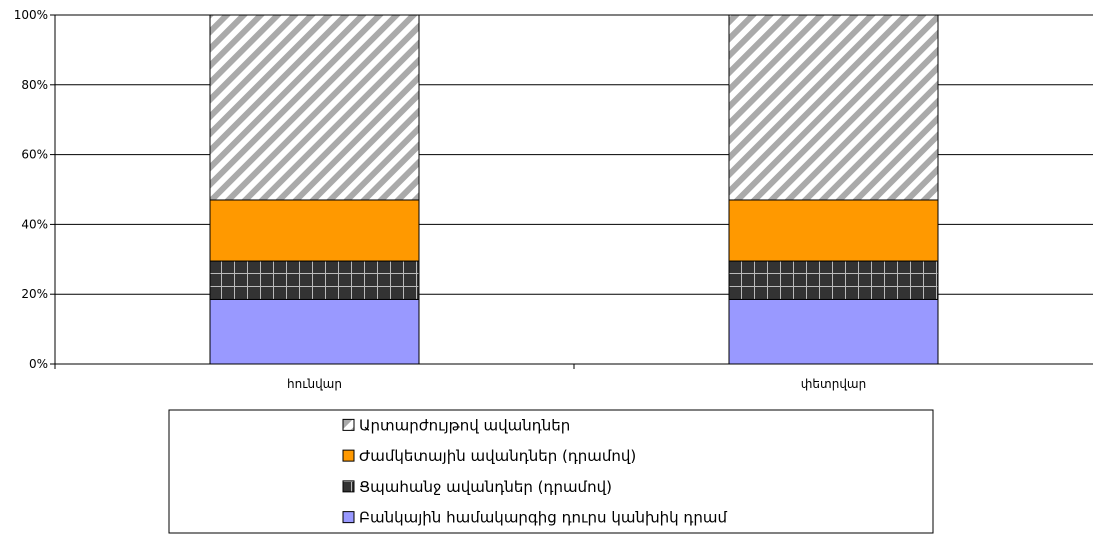  I want to click on y-tick-label: 0%, so click(38, 364).